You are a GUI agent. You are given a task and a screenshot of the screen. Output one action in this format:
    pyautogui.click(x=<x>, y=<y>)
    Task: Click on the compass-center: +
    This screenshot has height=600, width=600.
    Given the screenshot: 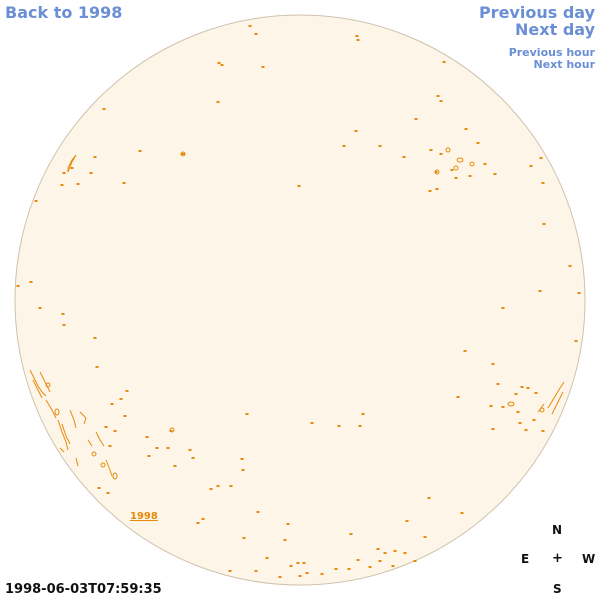 What is the action you would take?
    pyautogui.click(x=557, y=558)
    